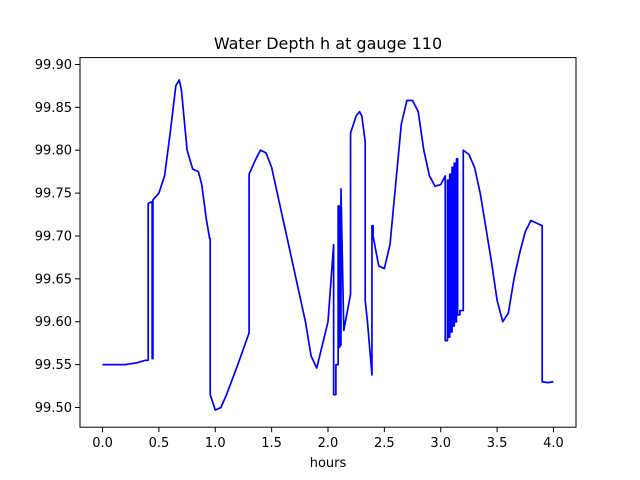  Describe the element at coordinates (53, 151) in the screenshot. I see `y-tick-label: 99.80` at that location.